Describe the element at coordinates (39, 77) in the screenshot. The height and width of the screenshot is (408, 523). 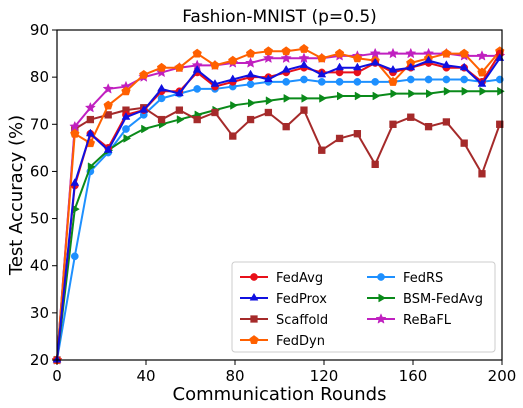
I see `y-tick-label: 80` at that location.